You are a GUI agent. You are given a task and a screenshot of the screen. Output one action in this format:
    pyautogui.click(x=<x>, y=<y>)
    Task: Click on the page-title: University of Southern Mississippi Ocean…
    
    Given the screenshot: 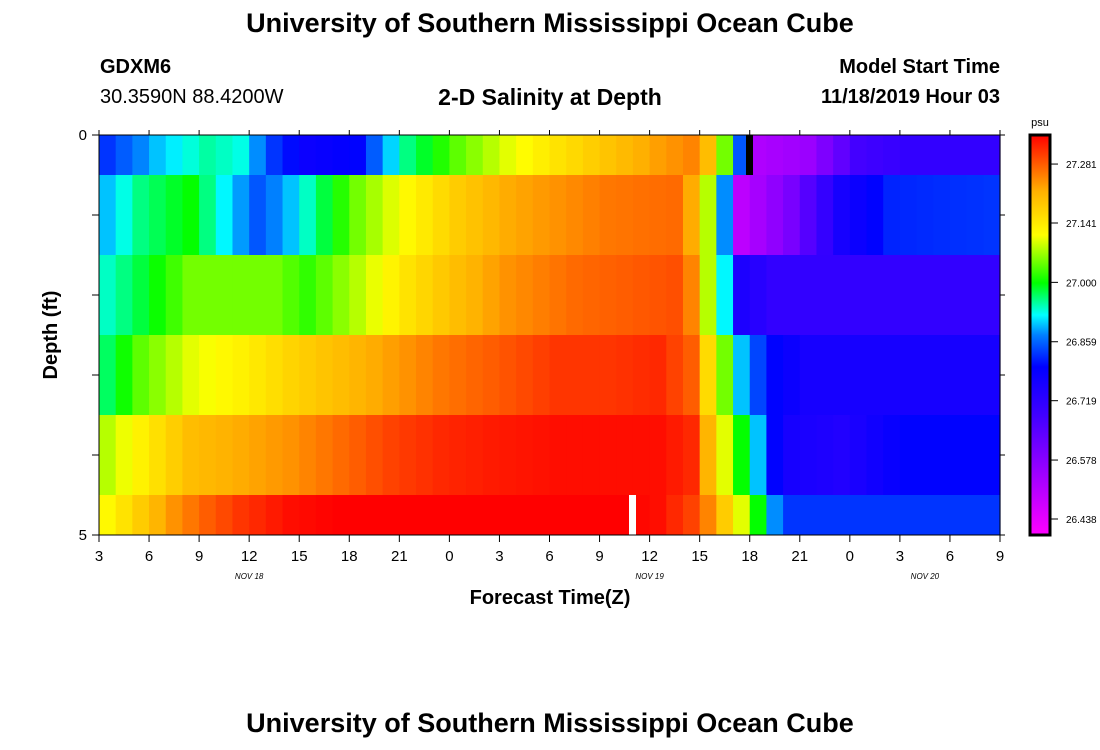 What is the action you would take?
    pyautogui.click(x=550, y=23)
    